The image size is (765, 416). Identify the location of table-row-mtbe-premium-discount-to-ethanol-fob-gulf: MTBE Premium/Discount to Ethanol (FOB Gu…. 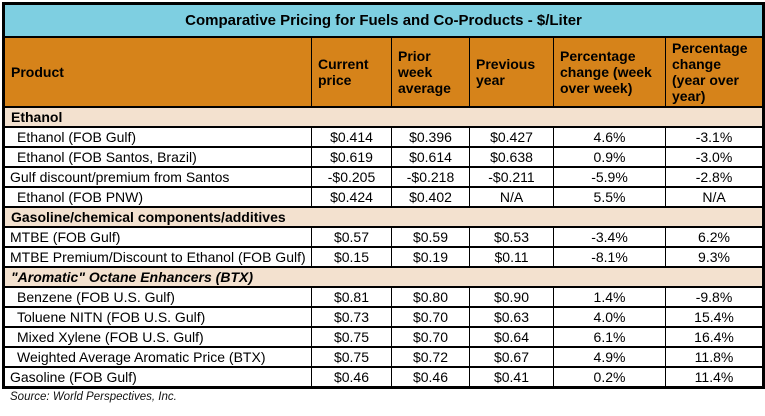
(384, 256).